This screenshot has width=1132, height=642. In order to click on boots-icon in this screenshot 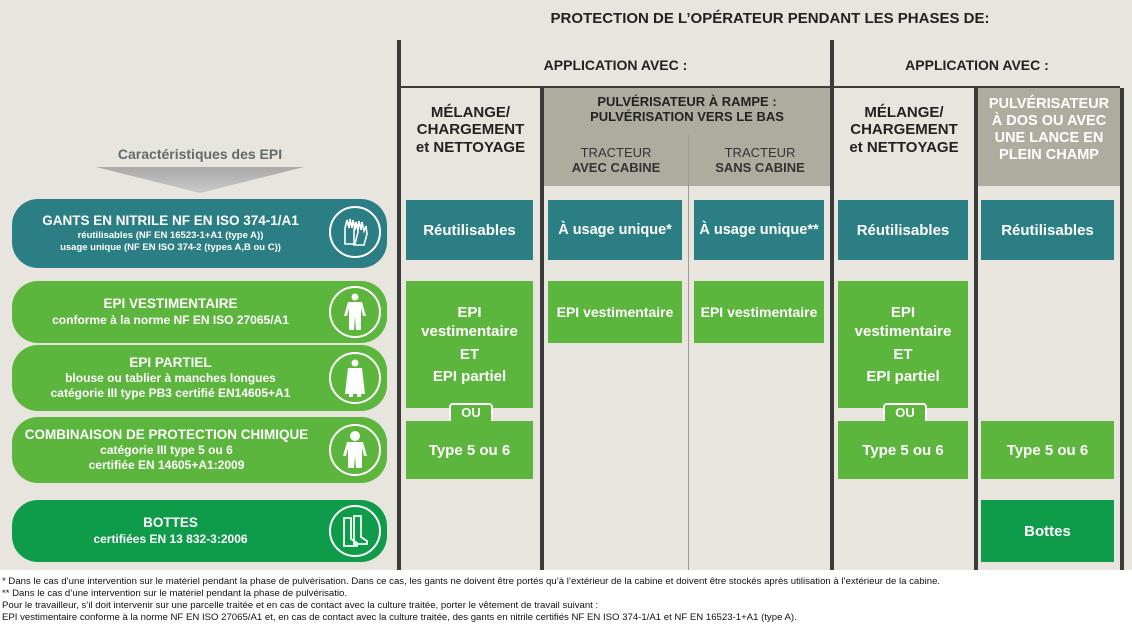, I will do `click(355, 531)`.